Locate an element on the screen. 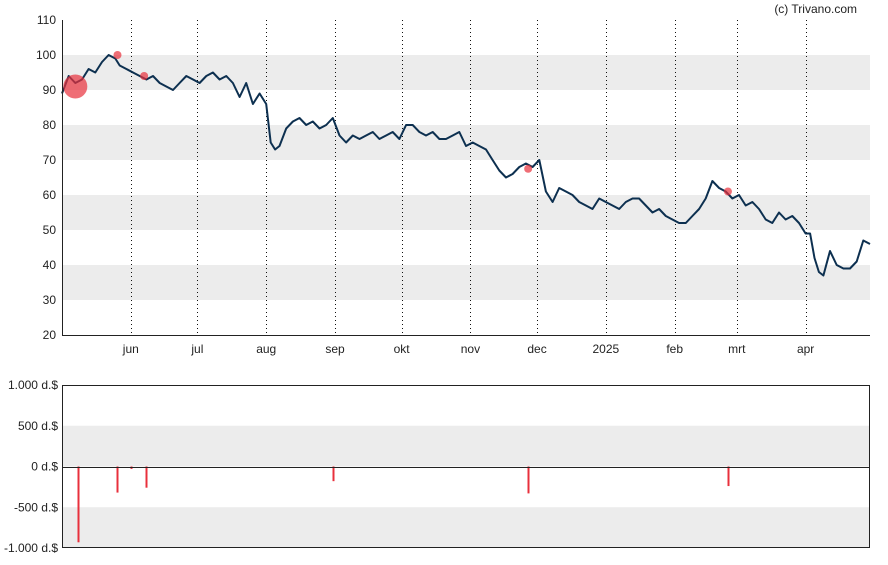 This screenshot has width=888, height=565. price-y-tick-label: 100 is located at coordinates (46, 55).